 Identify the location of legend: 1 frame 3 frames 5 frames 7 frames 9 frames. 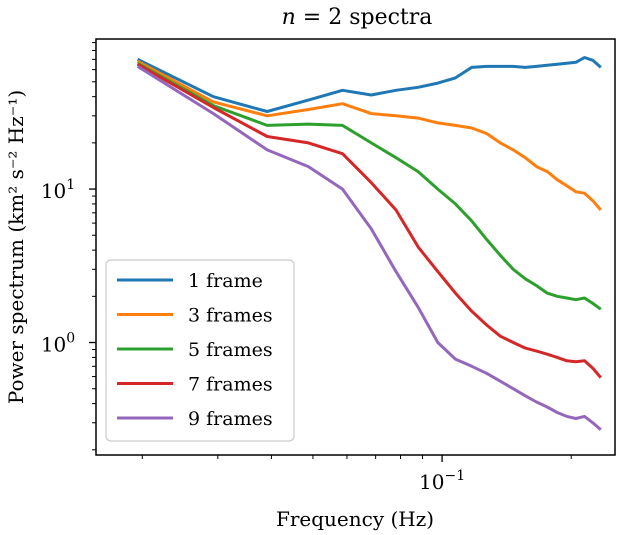
(200, 350).